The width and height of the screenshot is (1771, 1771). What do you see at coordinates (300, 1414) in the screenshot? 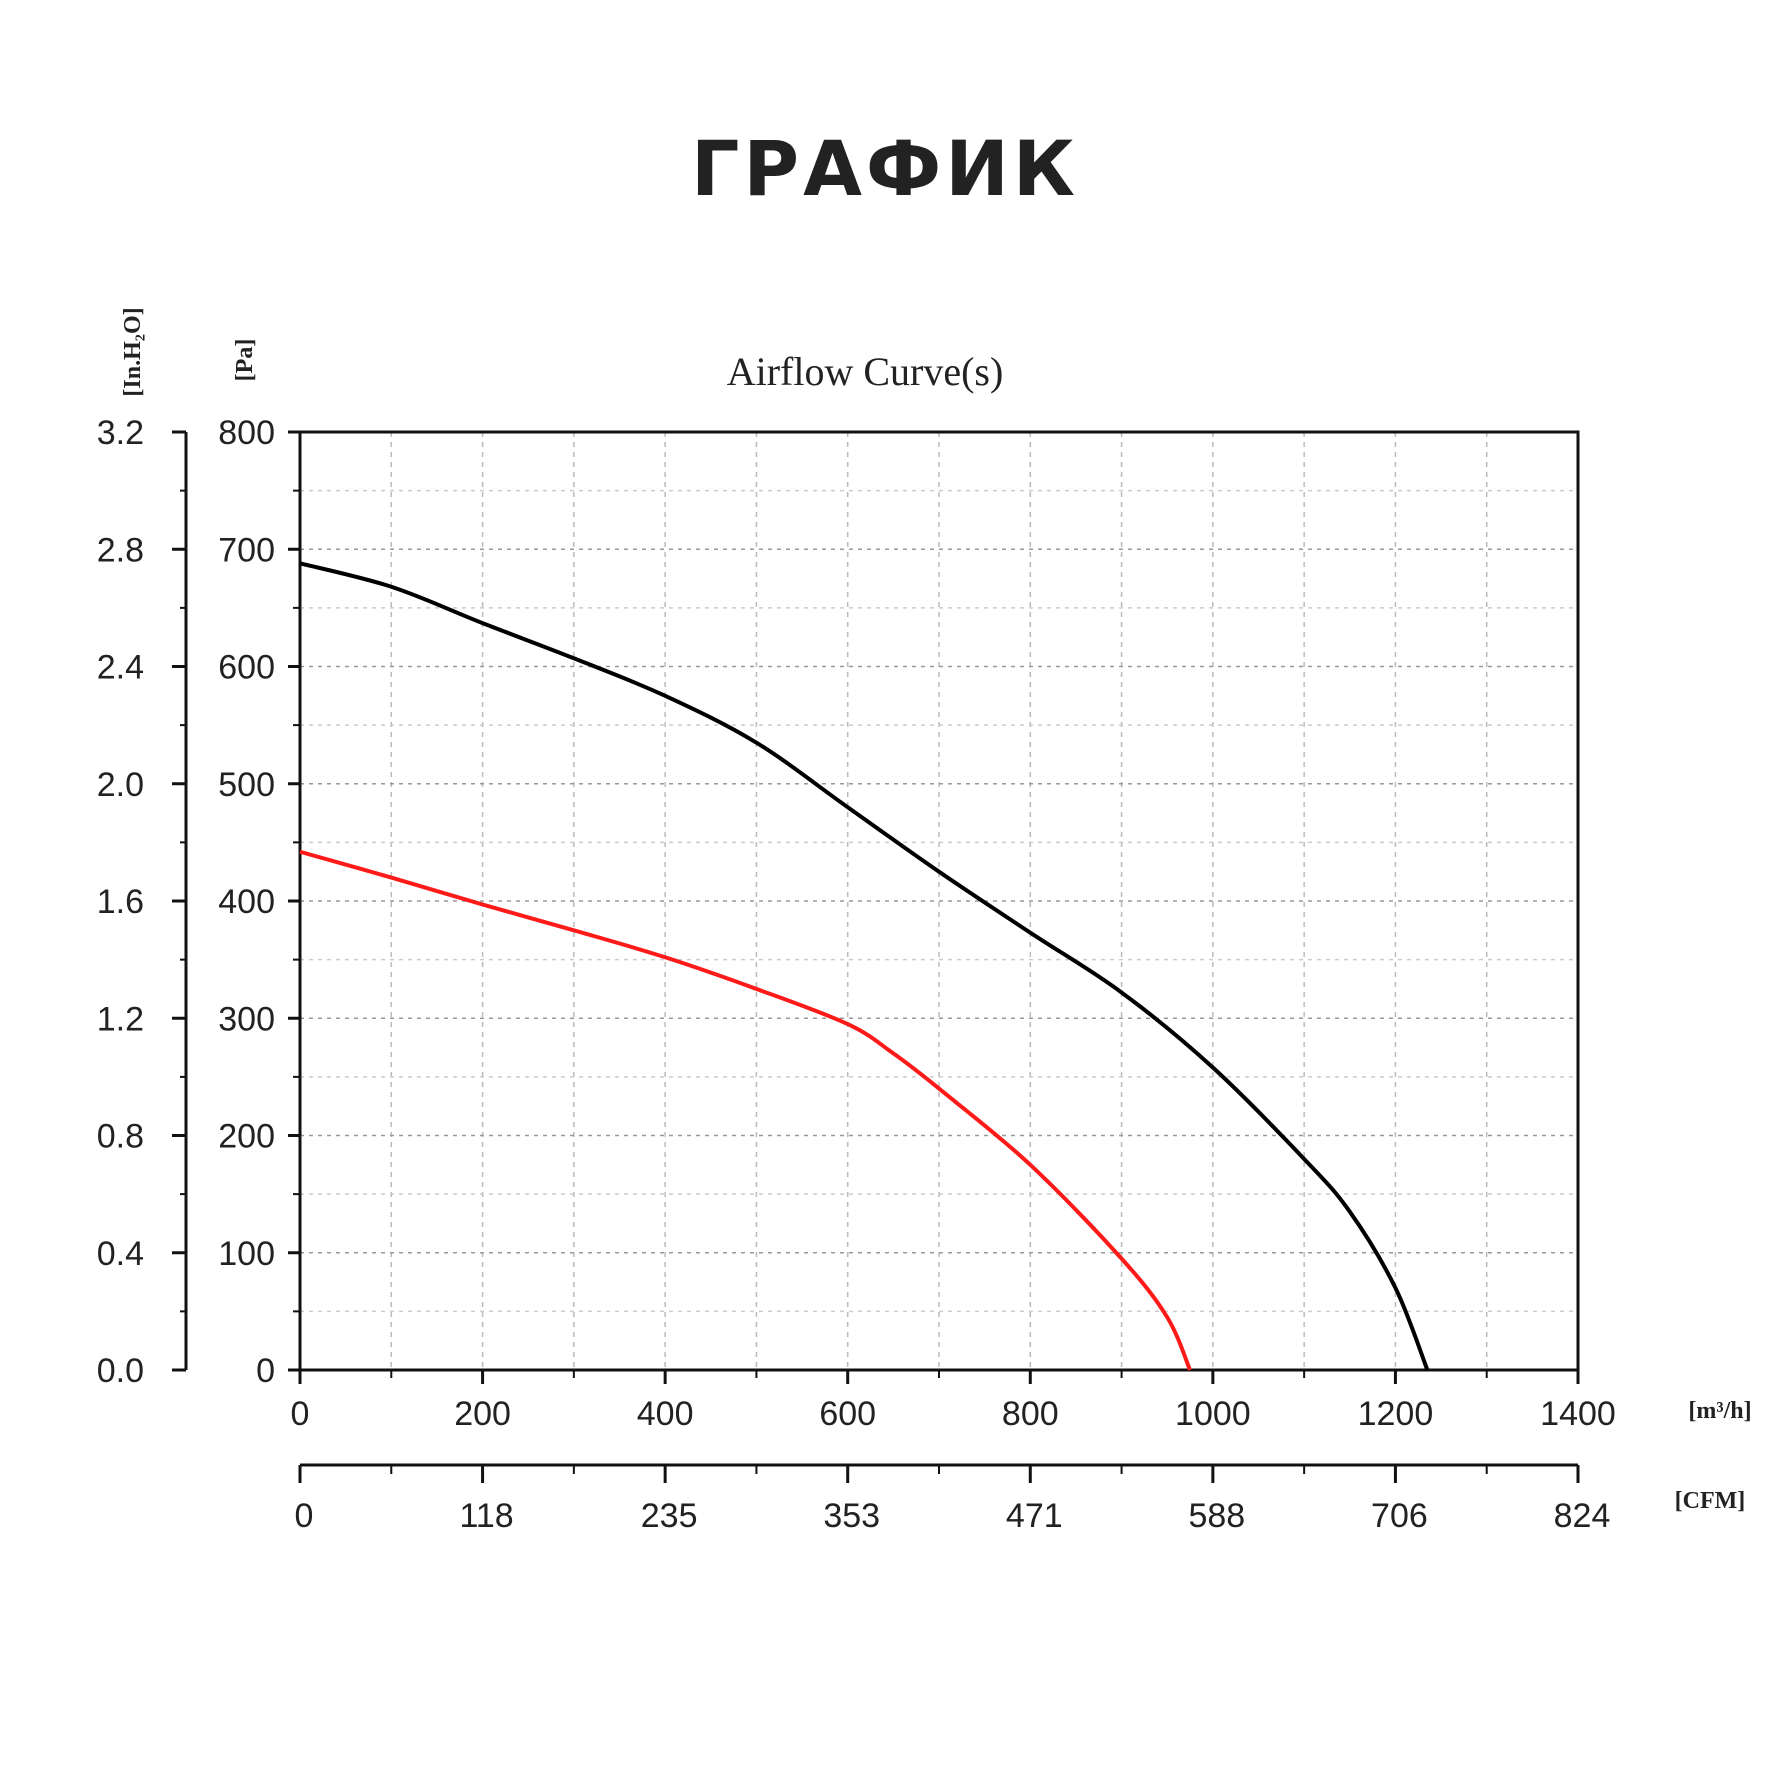
I see `x-tick-label: 0` at bounding box center [300, 1414].